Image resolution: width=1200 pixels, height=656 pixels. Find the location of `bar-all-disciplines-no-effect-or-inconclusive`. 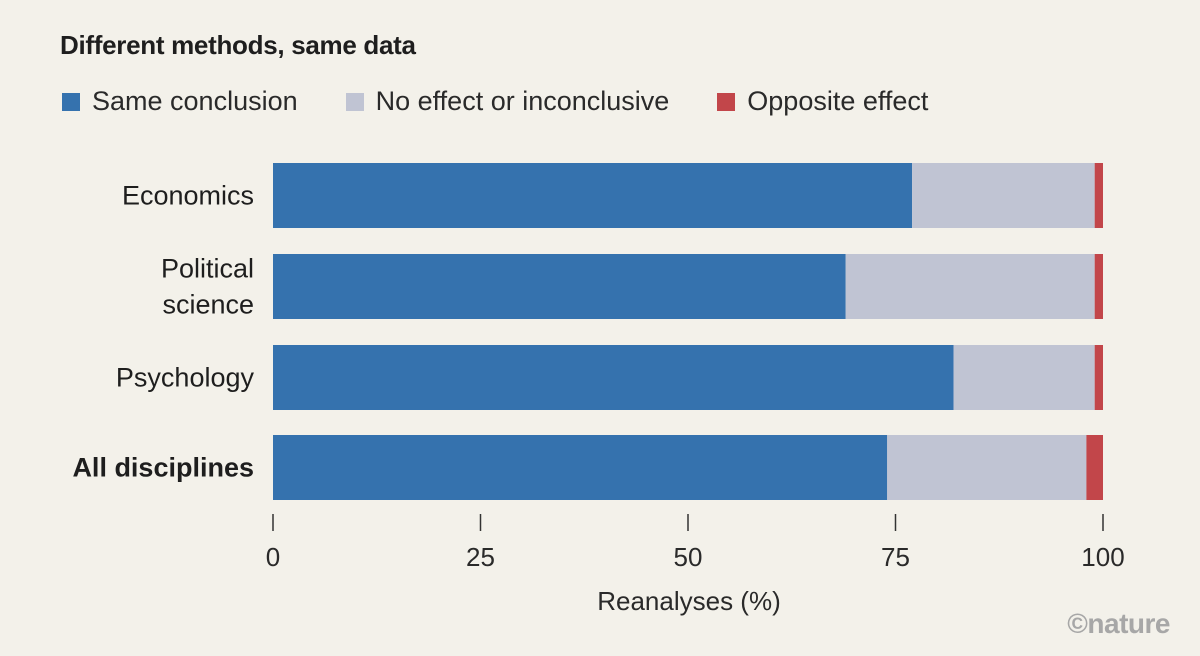

bar-all-disciplines-no-effect-or-inconclusive is located at coordinates (987, 467).